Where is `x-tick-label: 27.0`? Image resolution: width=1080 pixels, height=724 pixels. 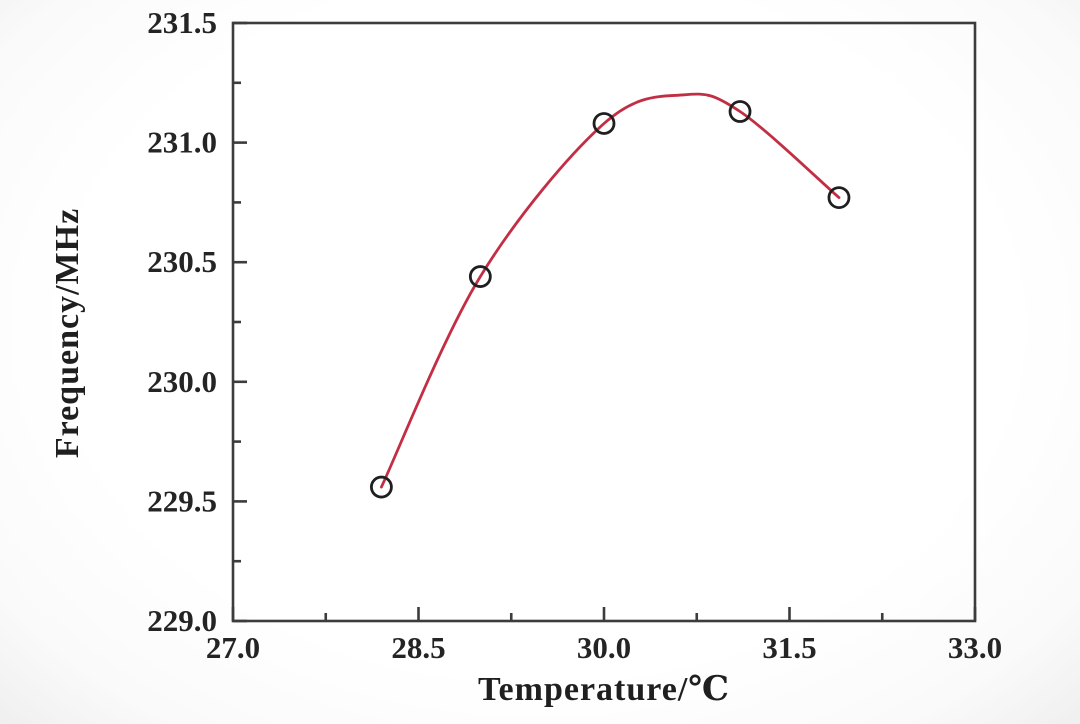
x-tick-label: 27.0 is located at coordinates (233, 647).